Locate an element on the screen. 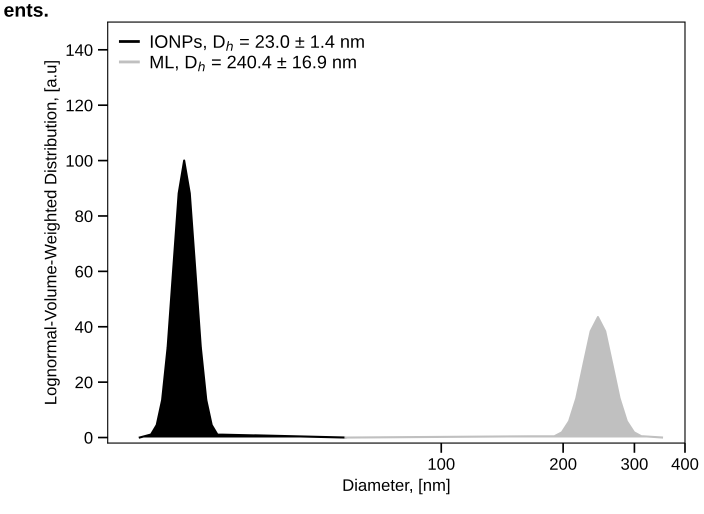 This screenshot has height=514, width=704. x-axis-title: Diameter, [nm] is located at coordinates (397, 486).